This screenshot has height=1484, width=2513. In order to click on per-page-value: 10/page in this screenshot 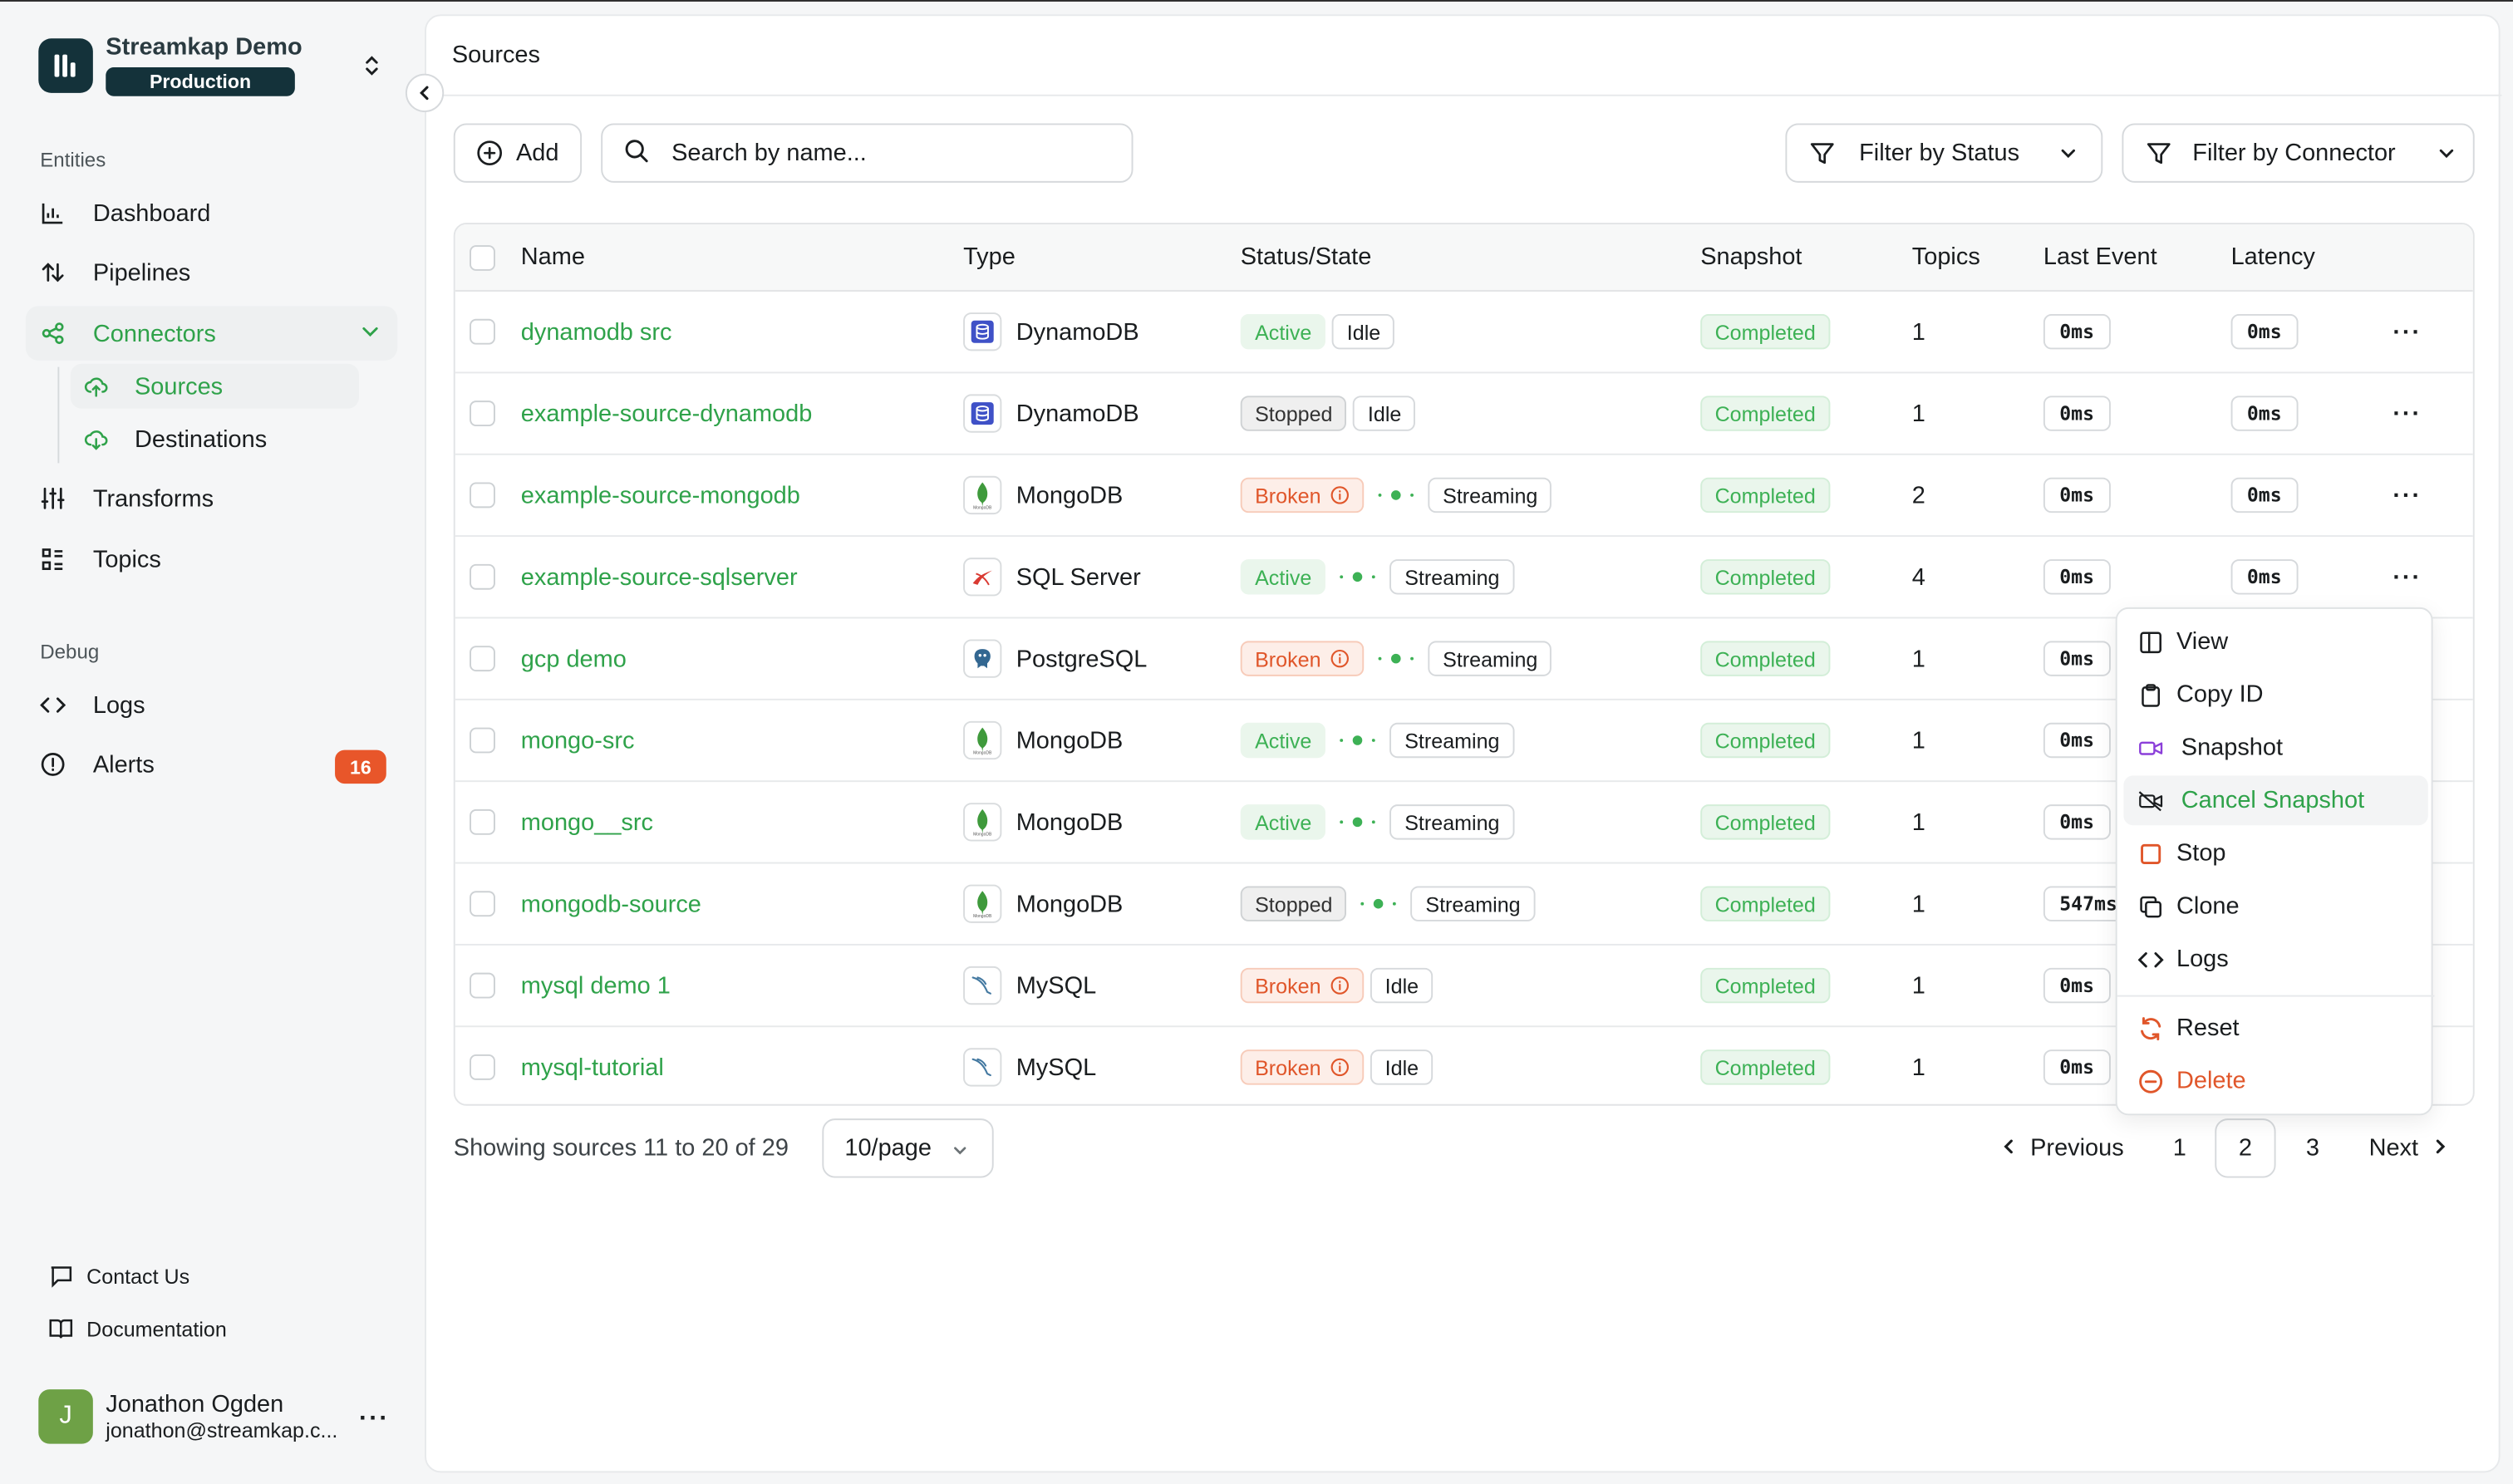, I will do `click(888, 1148)`.